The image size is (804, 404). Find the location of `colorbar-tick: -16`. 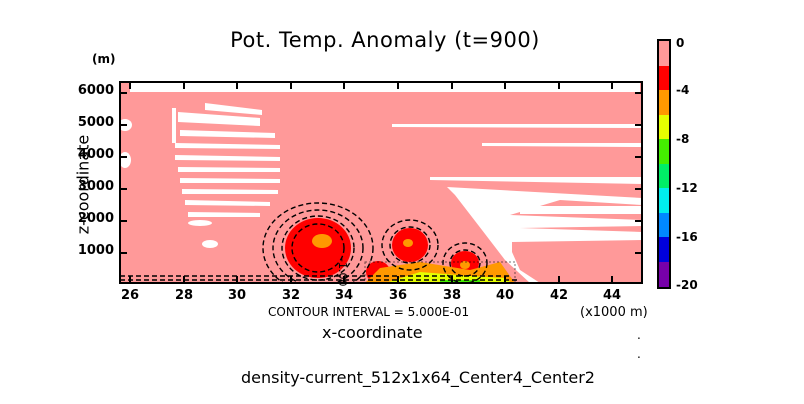

colorbar-tick: -16 is located at coordinates (687, 237).